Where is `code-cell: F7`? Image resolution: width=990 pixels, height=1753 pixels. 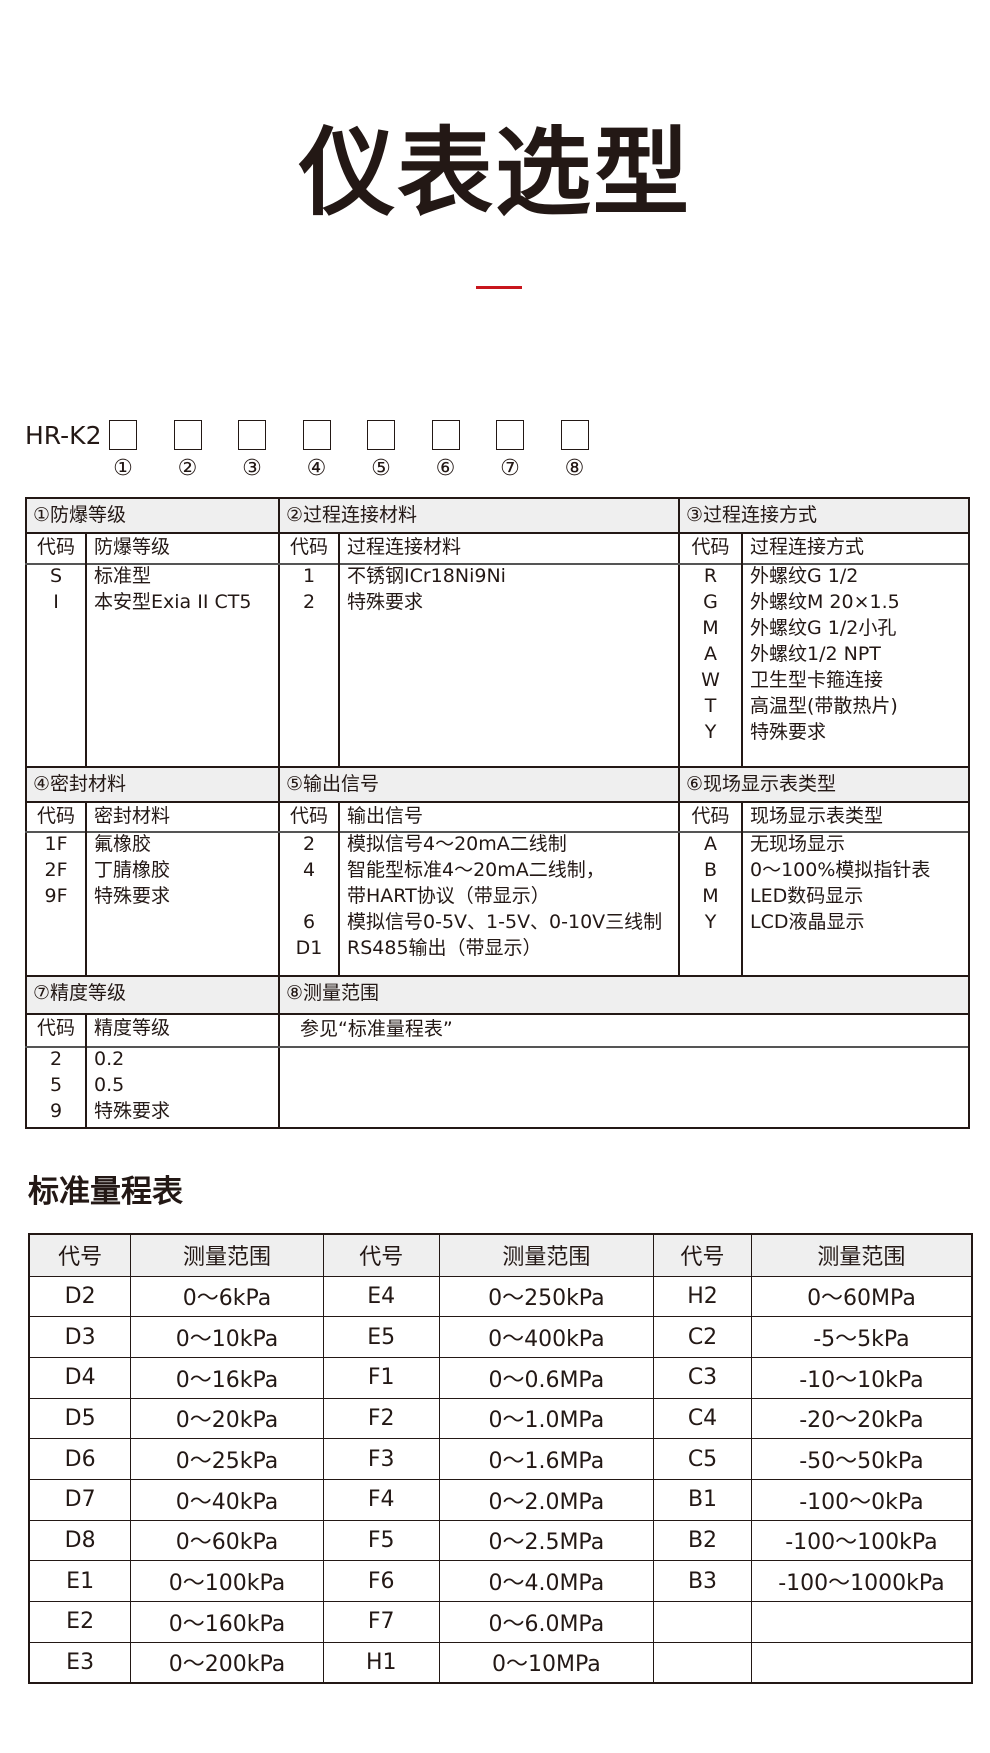 code-cell: F7 is located at coordinates (381, 1622).